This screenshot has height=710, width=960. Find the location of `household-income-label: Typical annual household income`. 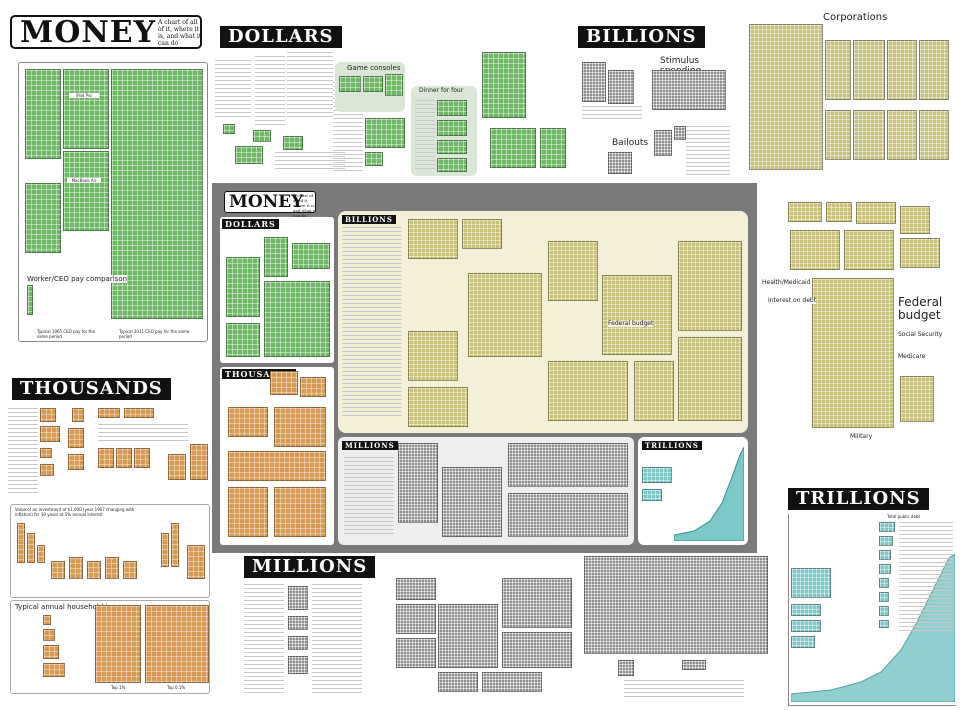

household-income-label: Typical annual household income is located at coordinates (73, 607).